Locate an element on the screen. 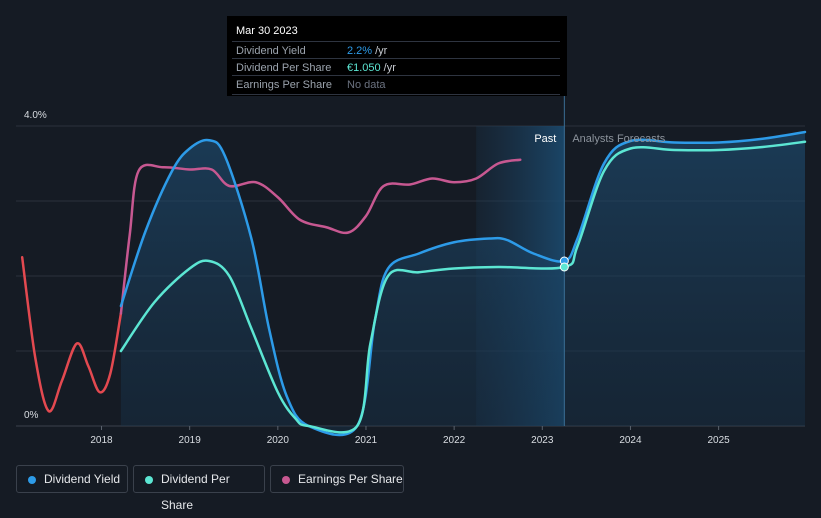  legend-item-earnings-per-share: Earnings Per Share is located at coordinates (337, 479).